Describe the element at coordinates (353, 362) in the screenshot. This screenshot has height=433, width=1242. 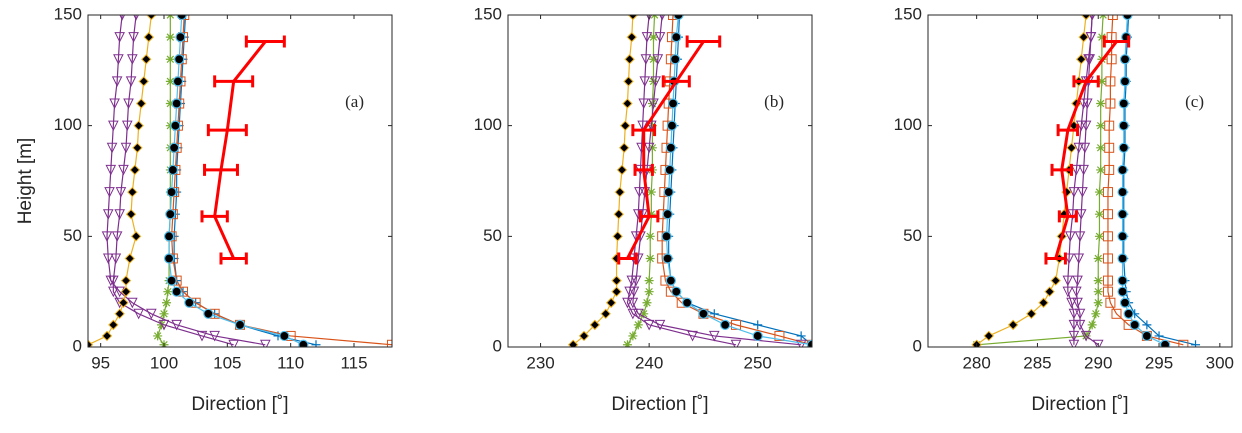
I see `x-tick-label: 115` at that location.